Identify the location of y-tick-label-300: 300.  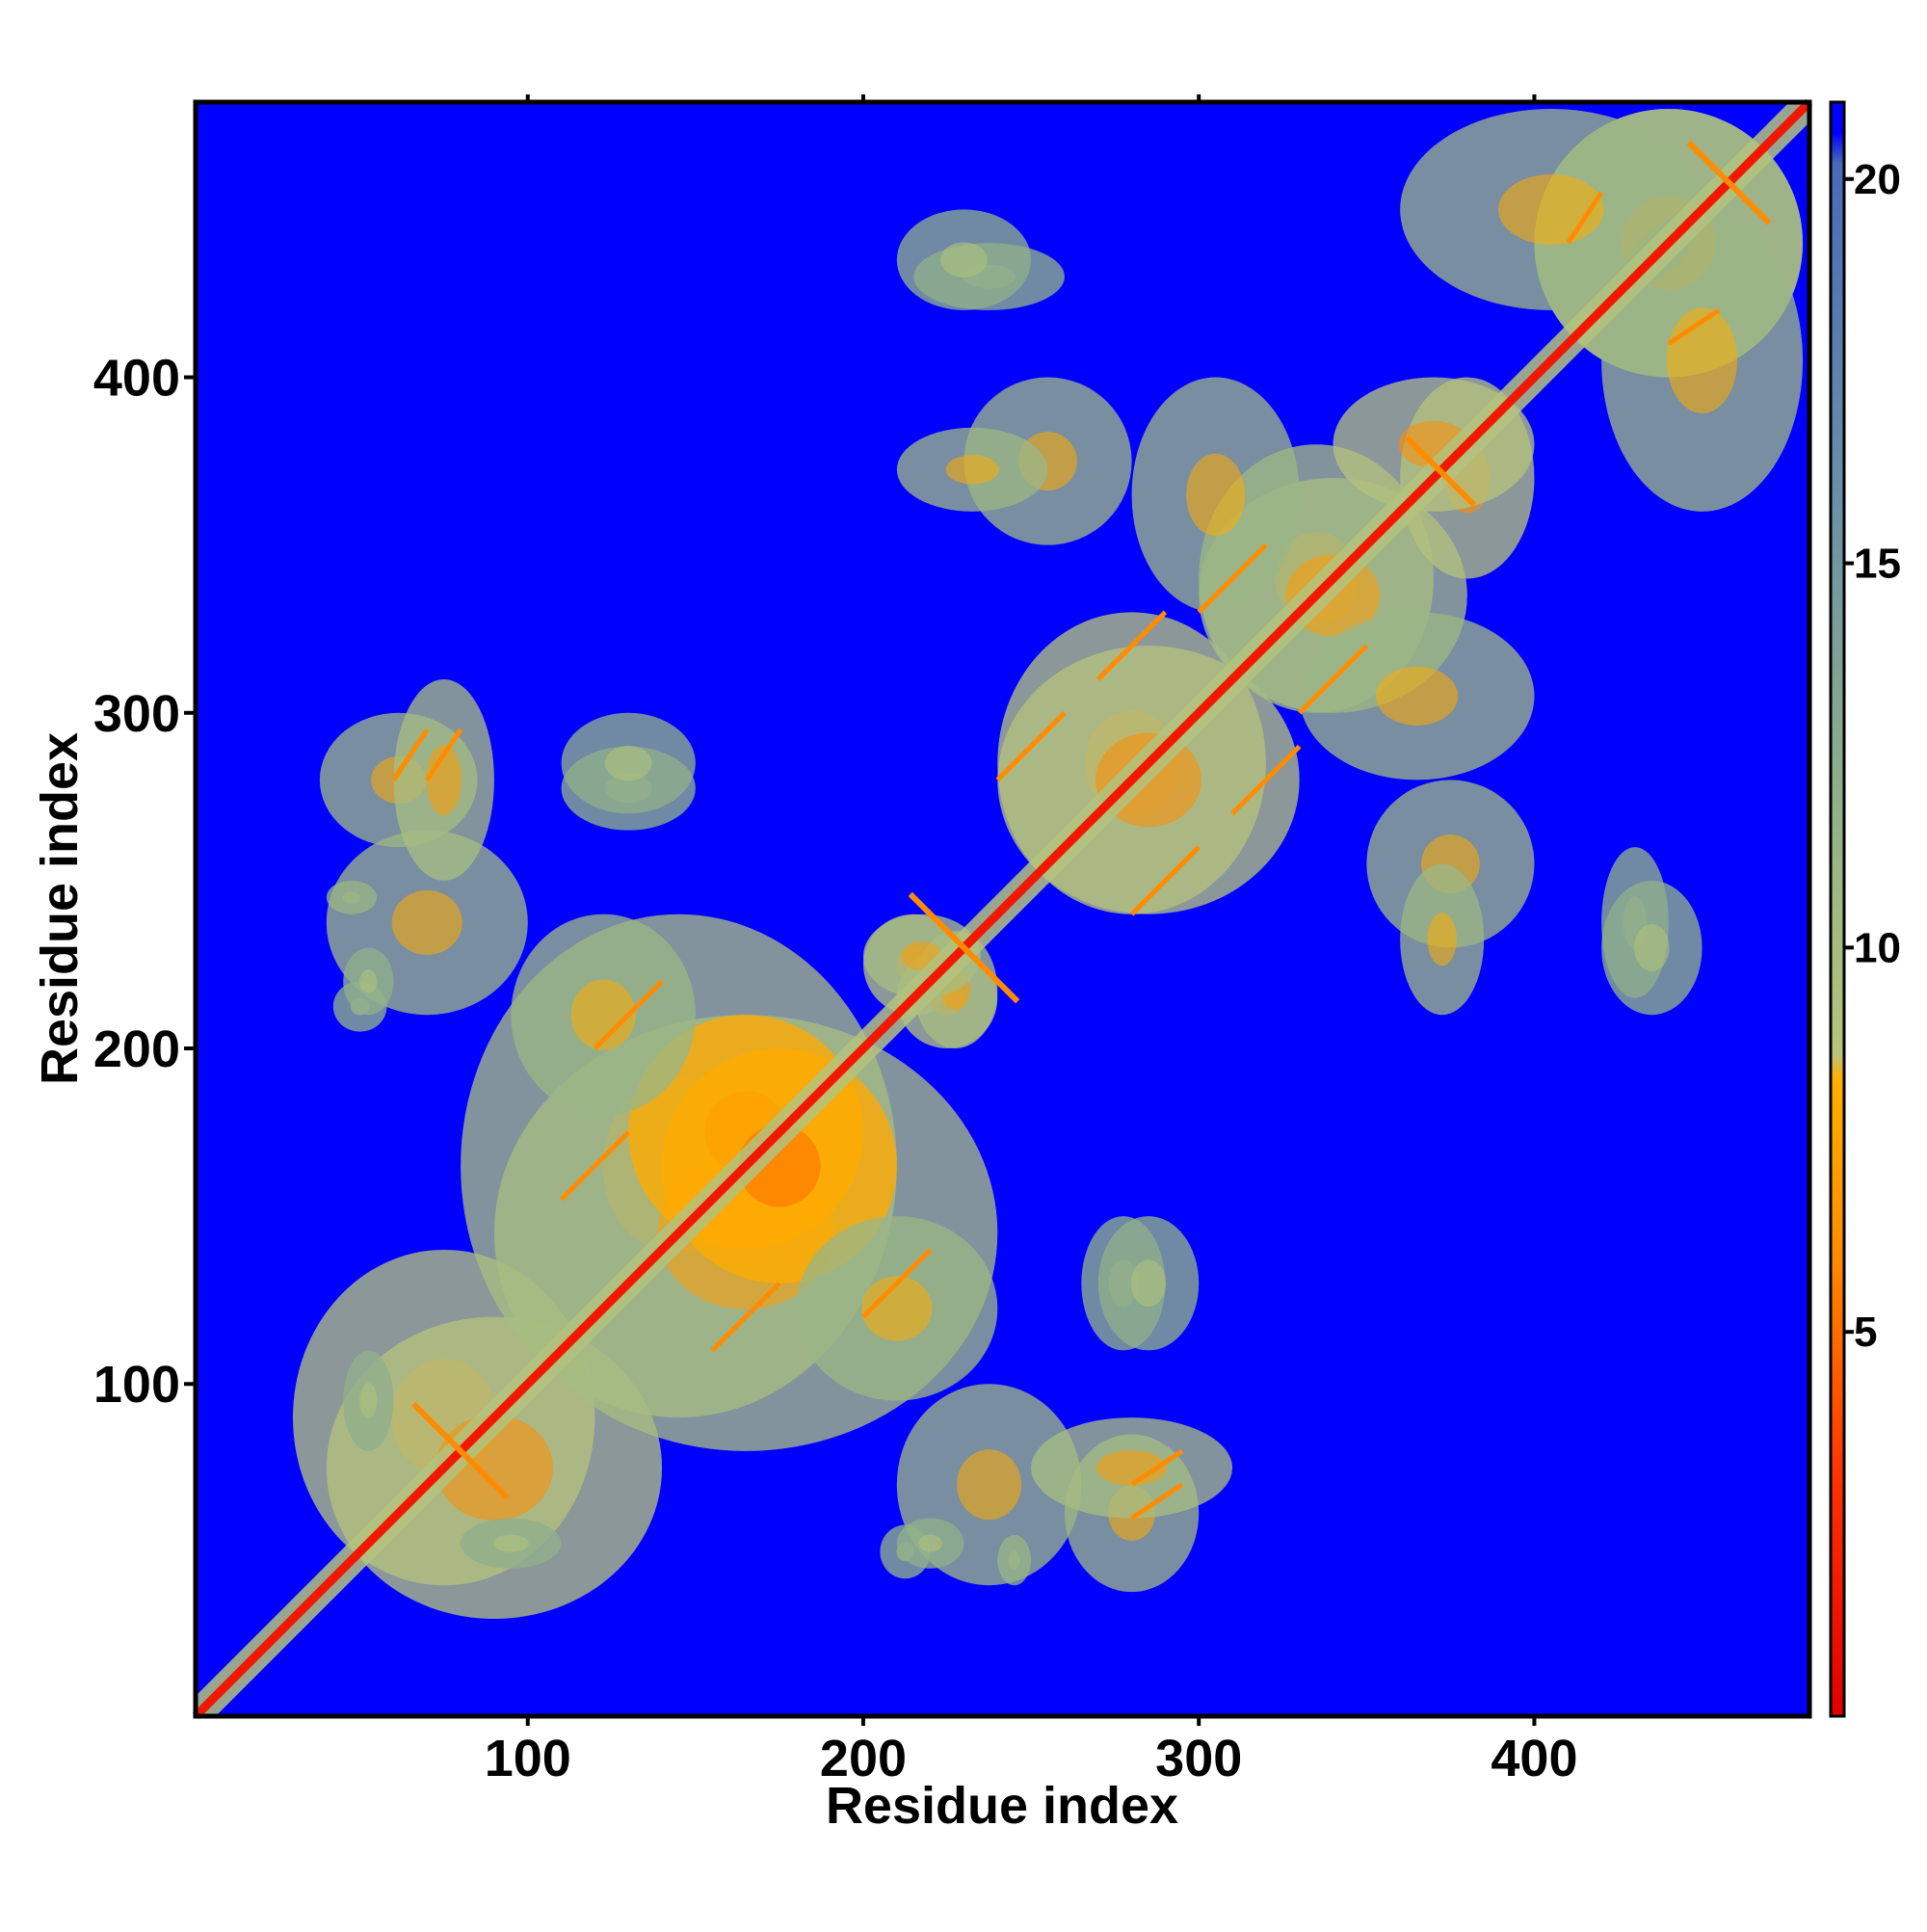
(136, 714).